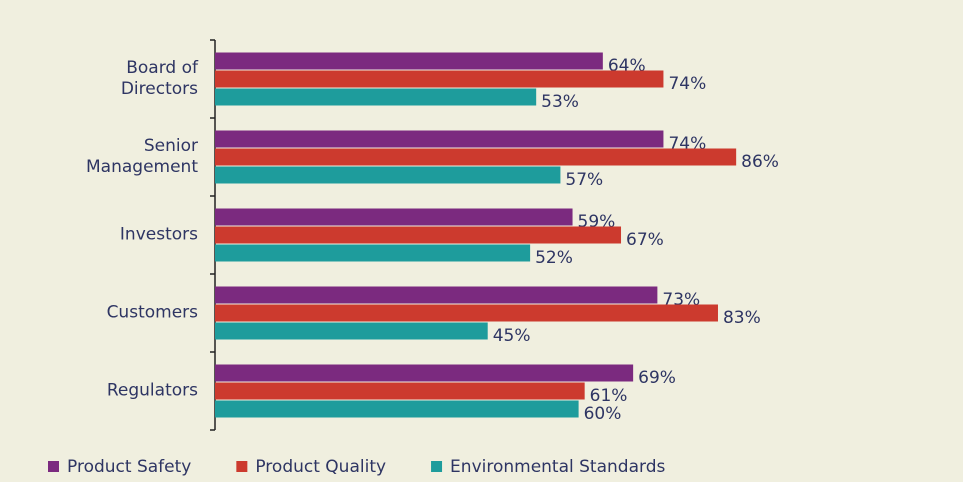 The image size is (963, 482). I want to click on category-label: Senior Management, so click(142, 156).